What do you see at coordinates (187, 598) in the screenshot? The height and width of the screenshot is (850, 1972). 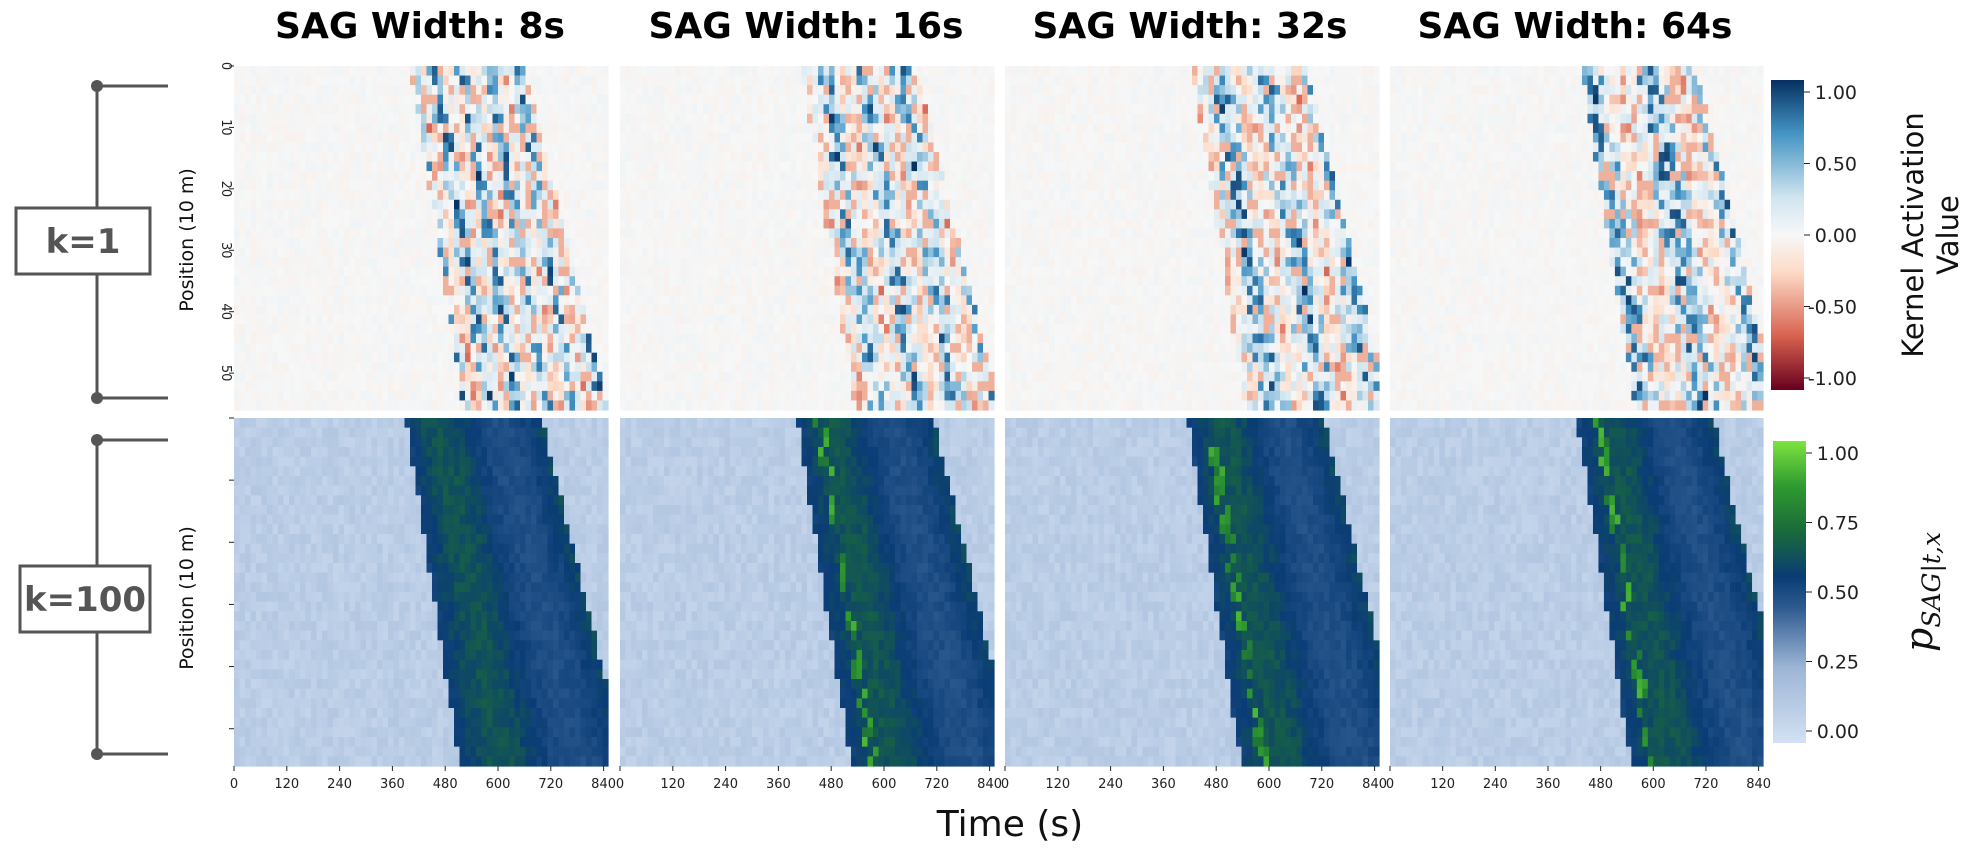 I see `y-axis-label-bottom: Position (10 m)` at bounding box center [187, 598].